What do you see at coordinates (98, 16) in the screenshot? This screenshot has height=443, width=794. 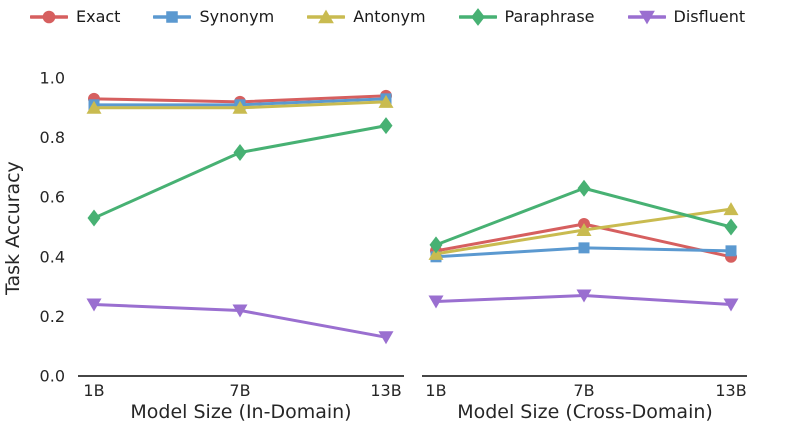 I see `legend-label-exact: Exact` at bounding box center [98, 16].